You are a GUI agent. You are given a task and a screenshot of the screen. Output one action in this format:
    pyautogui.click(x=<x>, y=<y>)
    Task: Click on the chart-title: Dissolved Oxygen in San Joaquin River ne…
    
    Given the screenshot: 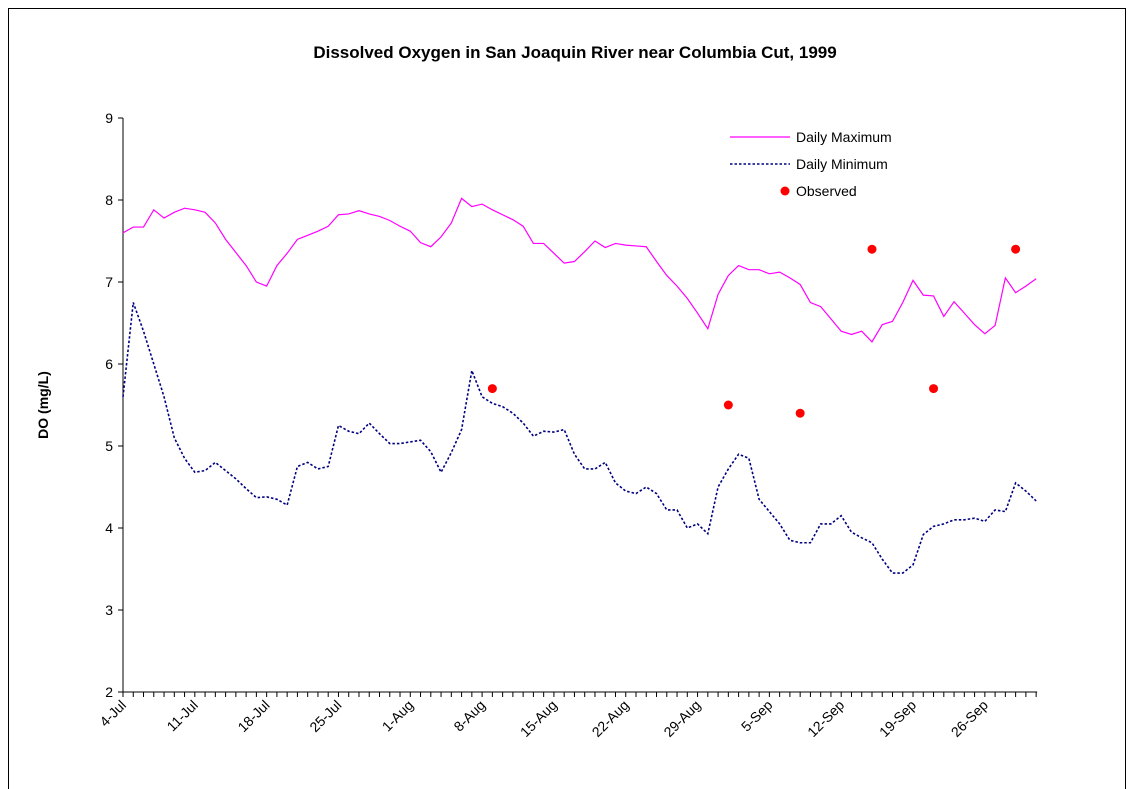 What is the action you would take?
    pyautogui.click(x=574, y=52)
    